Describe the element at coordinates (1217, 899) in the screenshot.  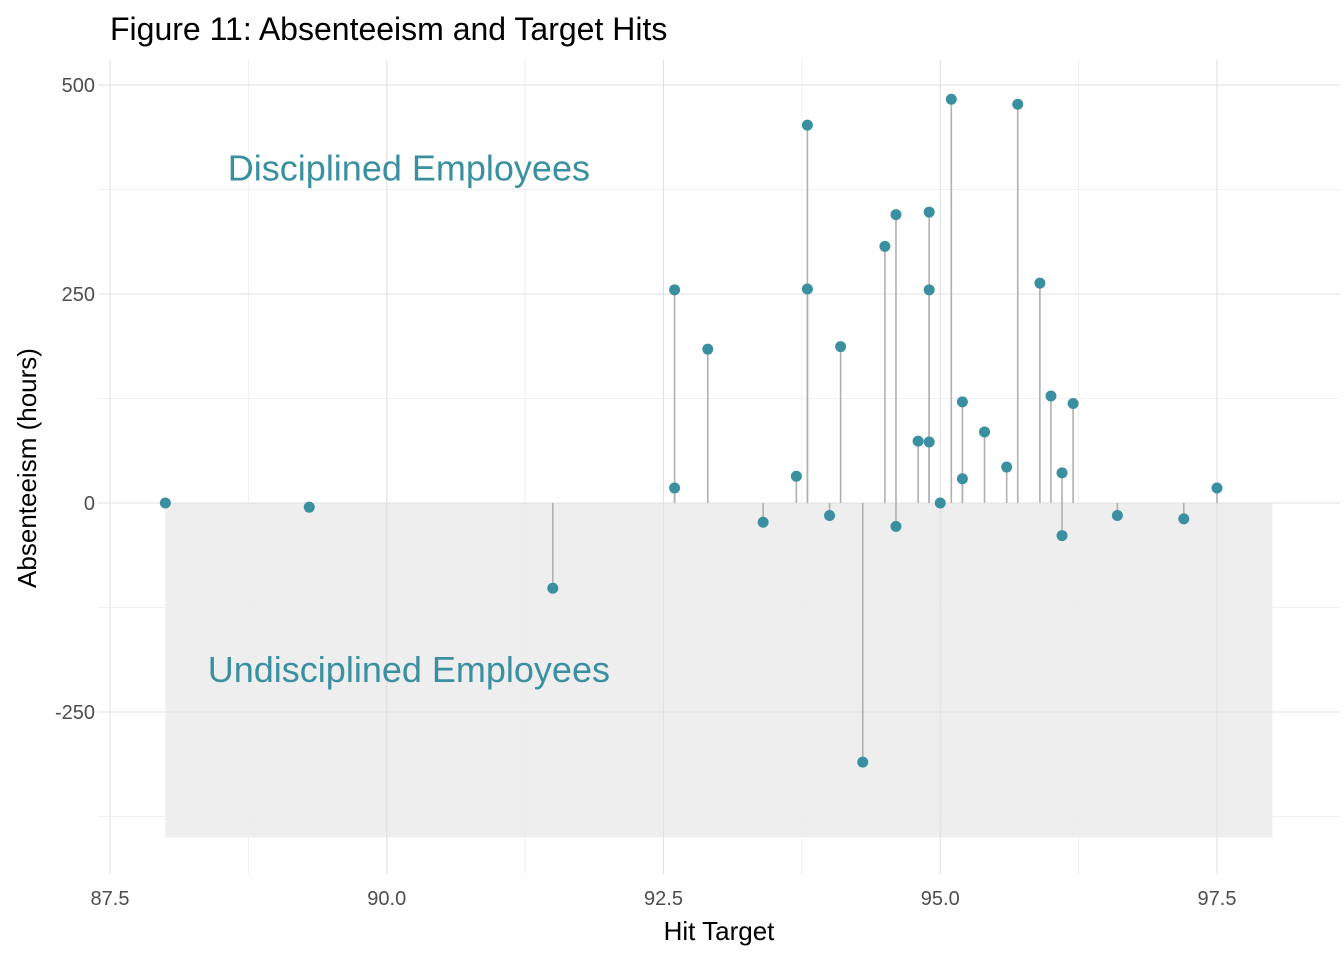
I see `x-tick-label: 97.5` at that location.